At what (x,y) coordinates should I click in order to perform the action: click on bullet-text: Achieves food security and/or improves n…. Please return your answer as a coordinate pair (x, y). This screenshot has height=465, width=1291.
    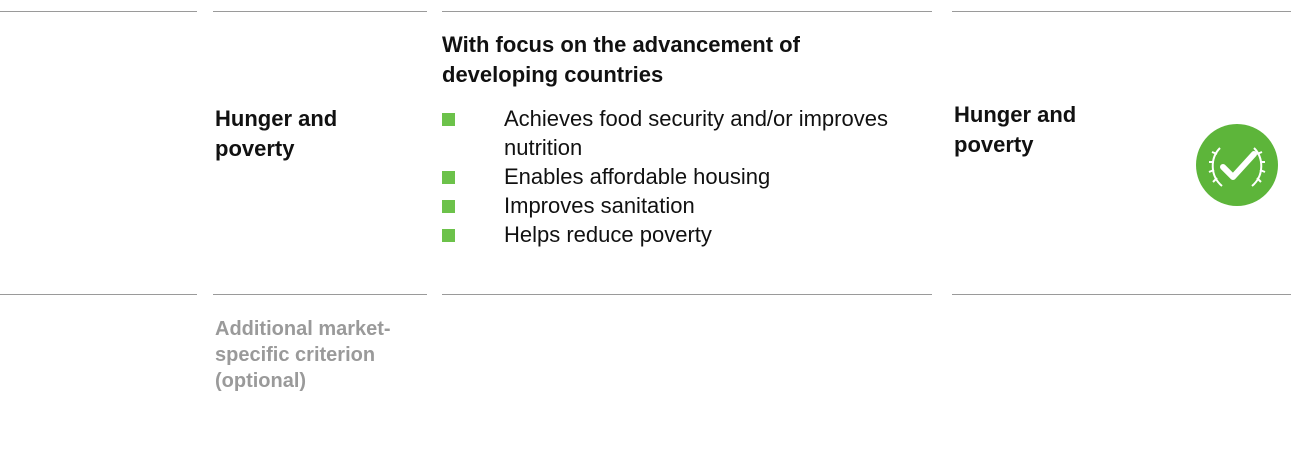
    Looking at the image, I should click on (696, 133).